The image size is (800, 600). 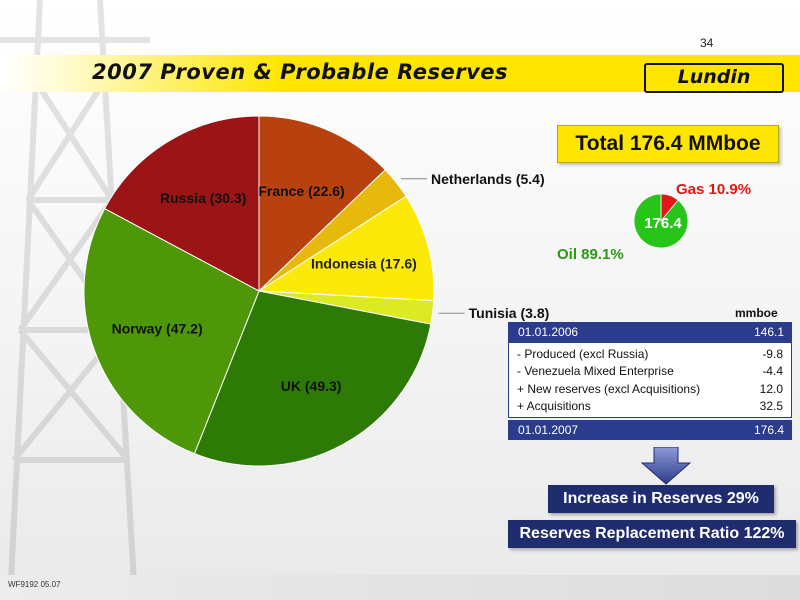 What do you see at coordinates (346, 248) in the screenshot?
I see `pie-slice-indonesia` at bounding box center [346, 248].